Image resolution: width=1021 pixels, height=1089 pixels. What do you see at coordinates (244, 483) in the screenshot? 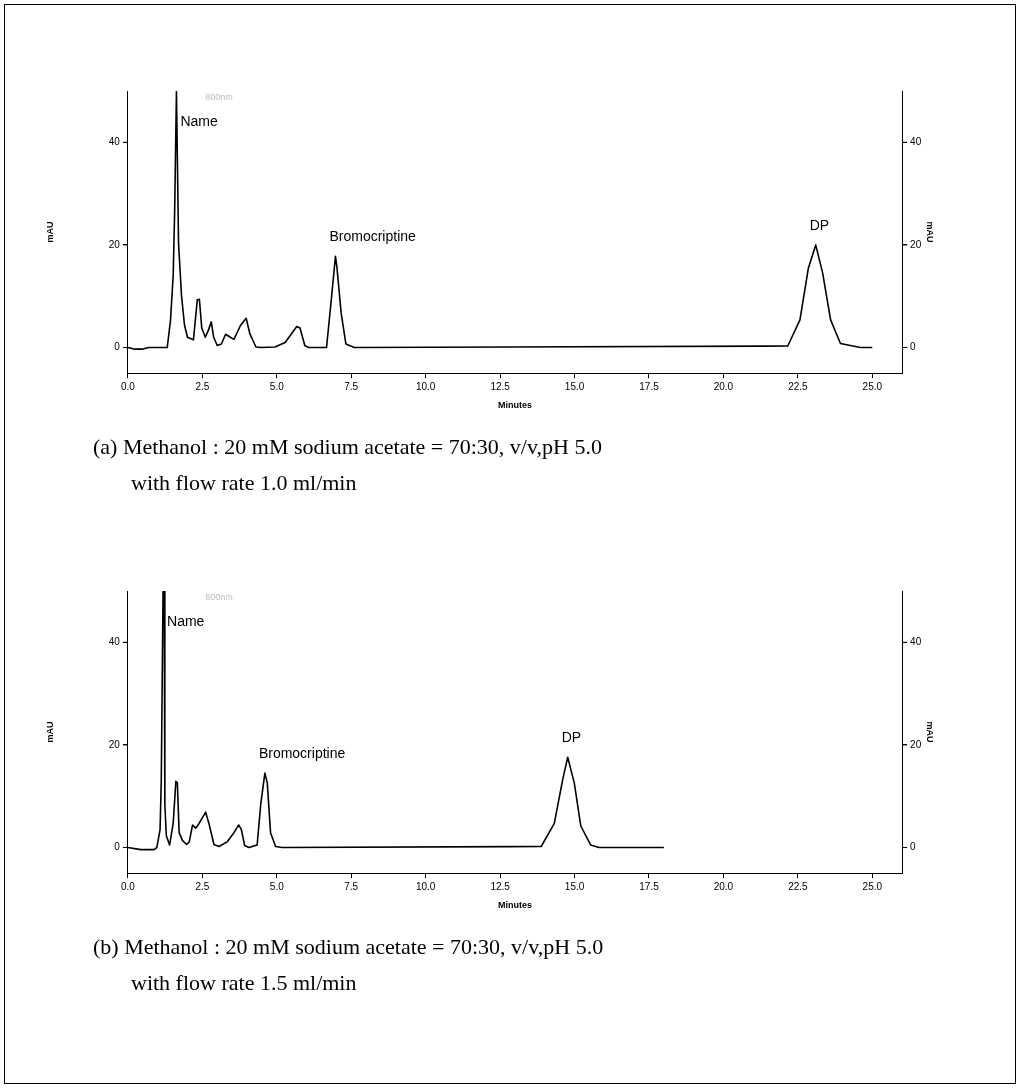
I see `text: with flow rate 1.0 ml/min` at bounding box center [244, 483].